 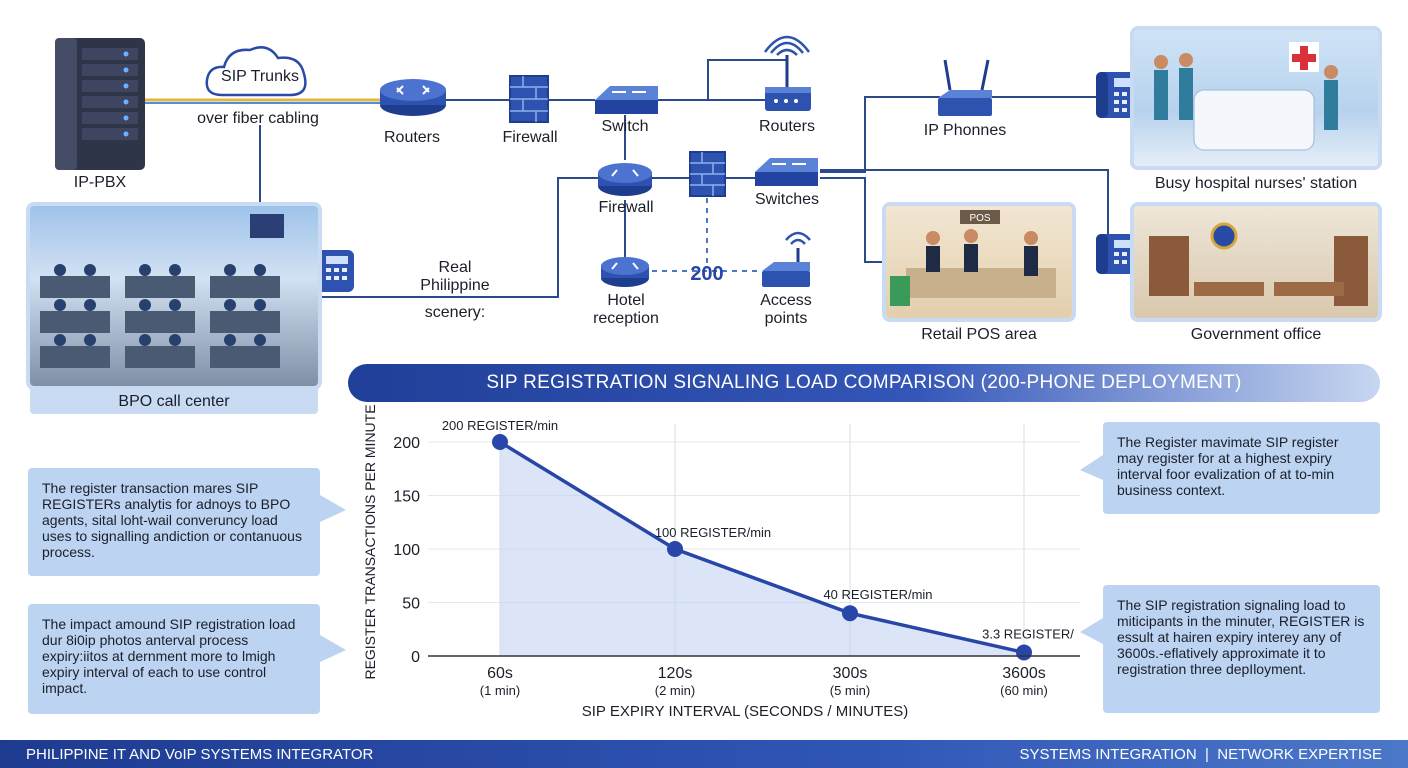 What do you see at coordinates (412, 137) in the screenshot?
I see `routers-label: Routers` at bounding box center [412, 137].